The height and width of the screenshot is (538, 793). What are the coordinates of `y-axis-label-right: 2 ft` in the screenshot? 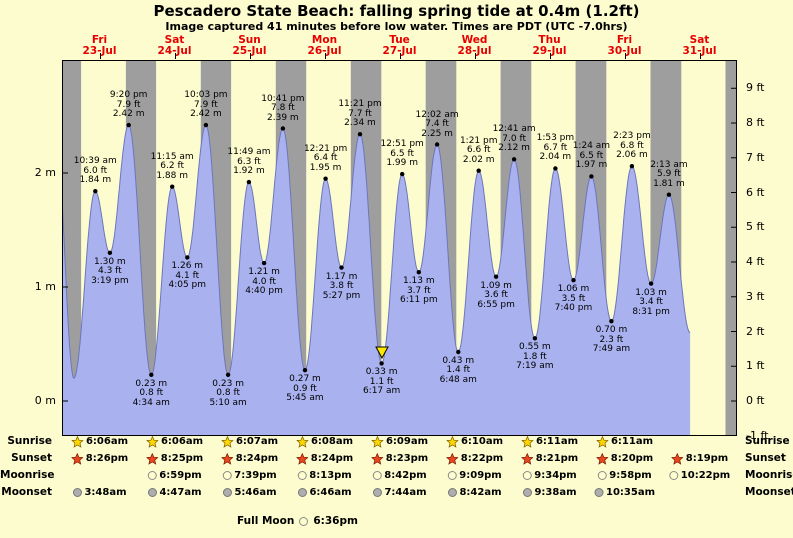 It's located at (755, 331).